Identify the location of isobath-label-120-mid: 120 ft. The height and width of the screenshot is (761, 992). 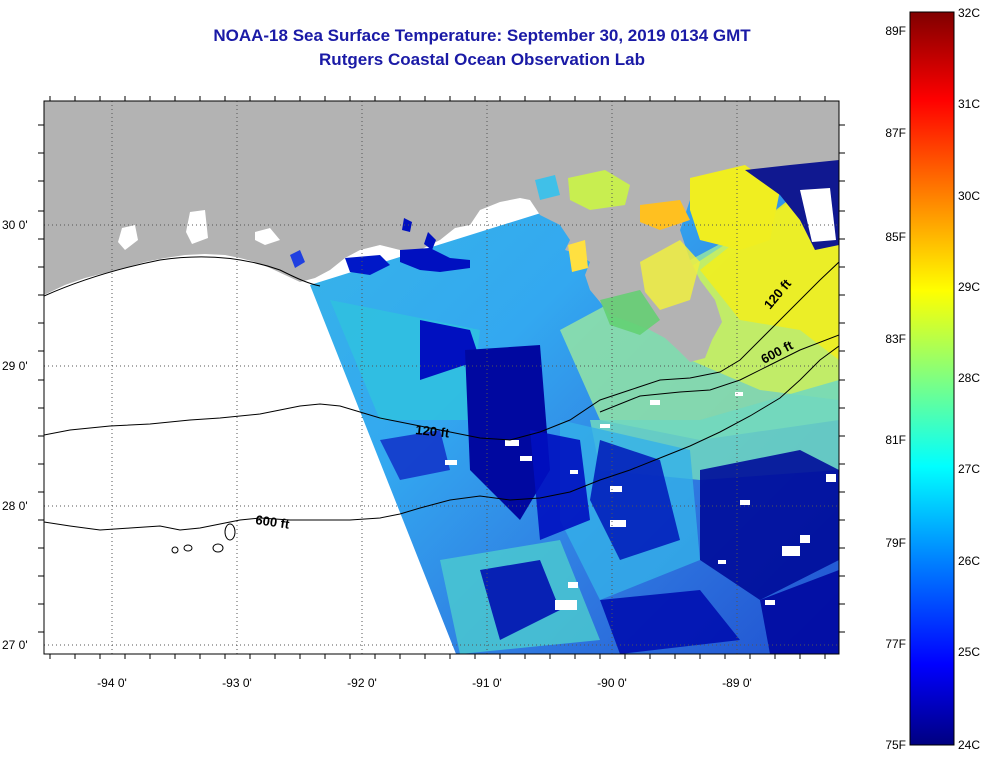
(433, 431).